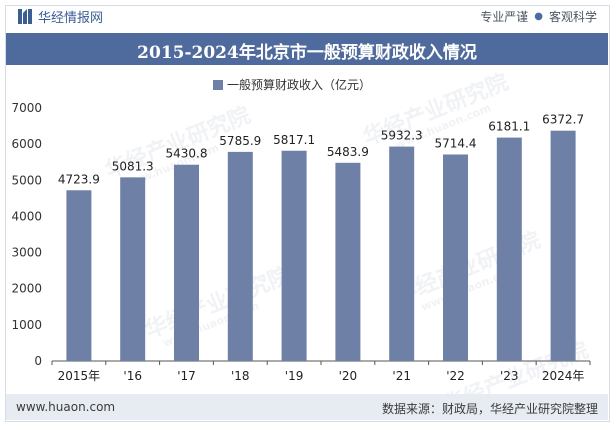 This screenshot has height=427, width=615. Describe the element at coordinates (26, 253) in the screenshot. I see `y-tick-label: 3000` at that location.